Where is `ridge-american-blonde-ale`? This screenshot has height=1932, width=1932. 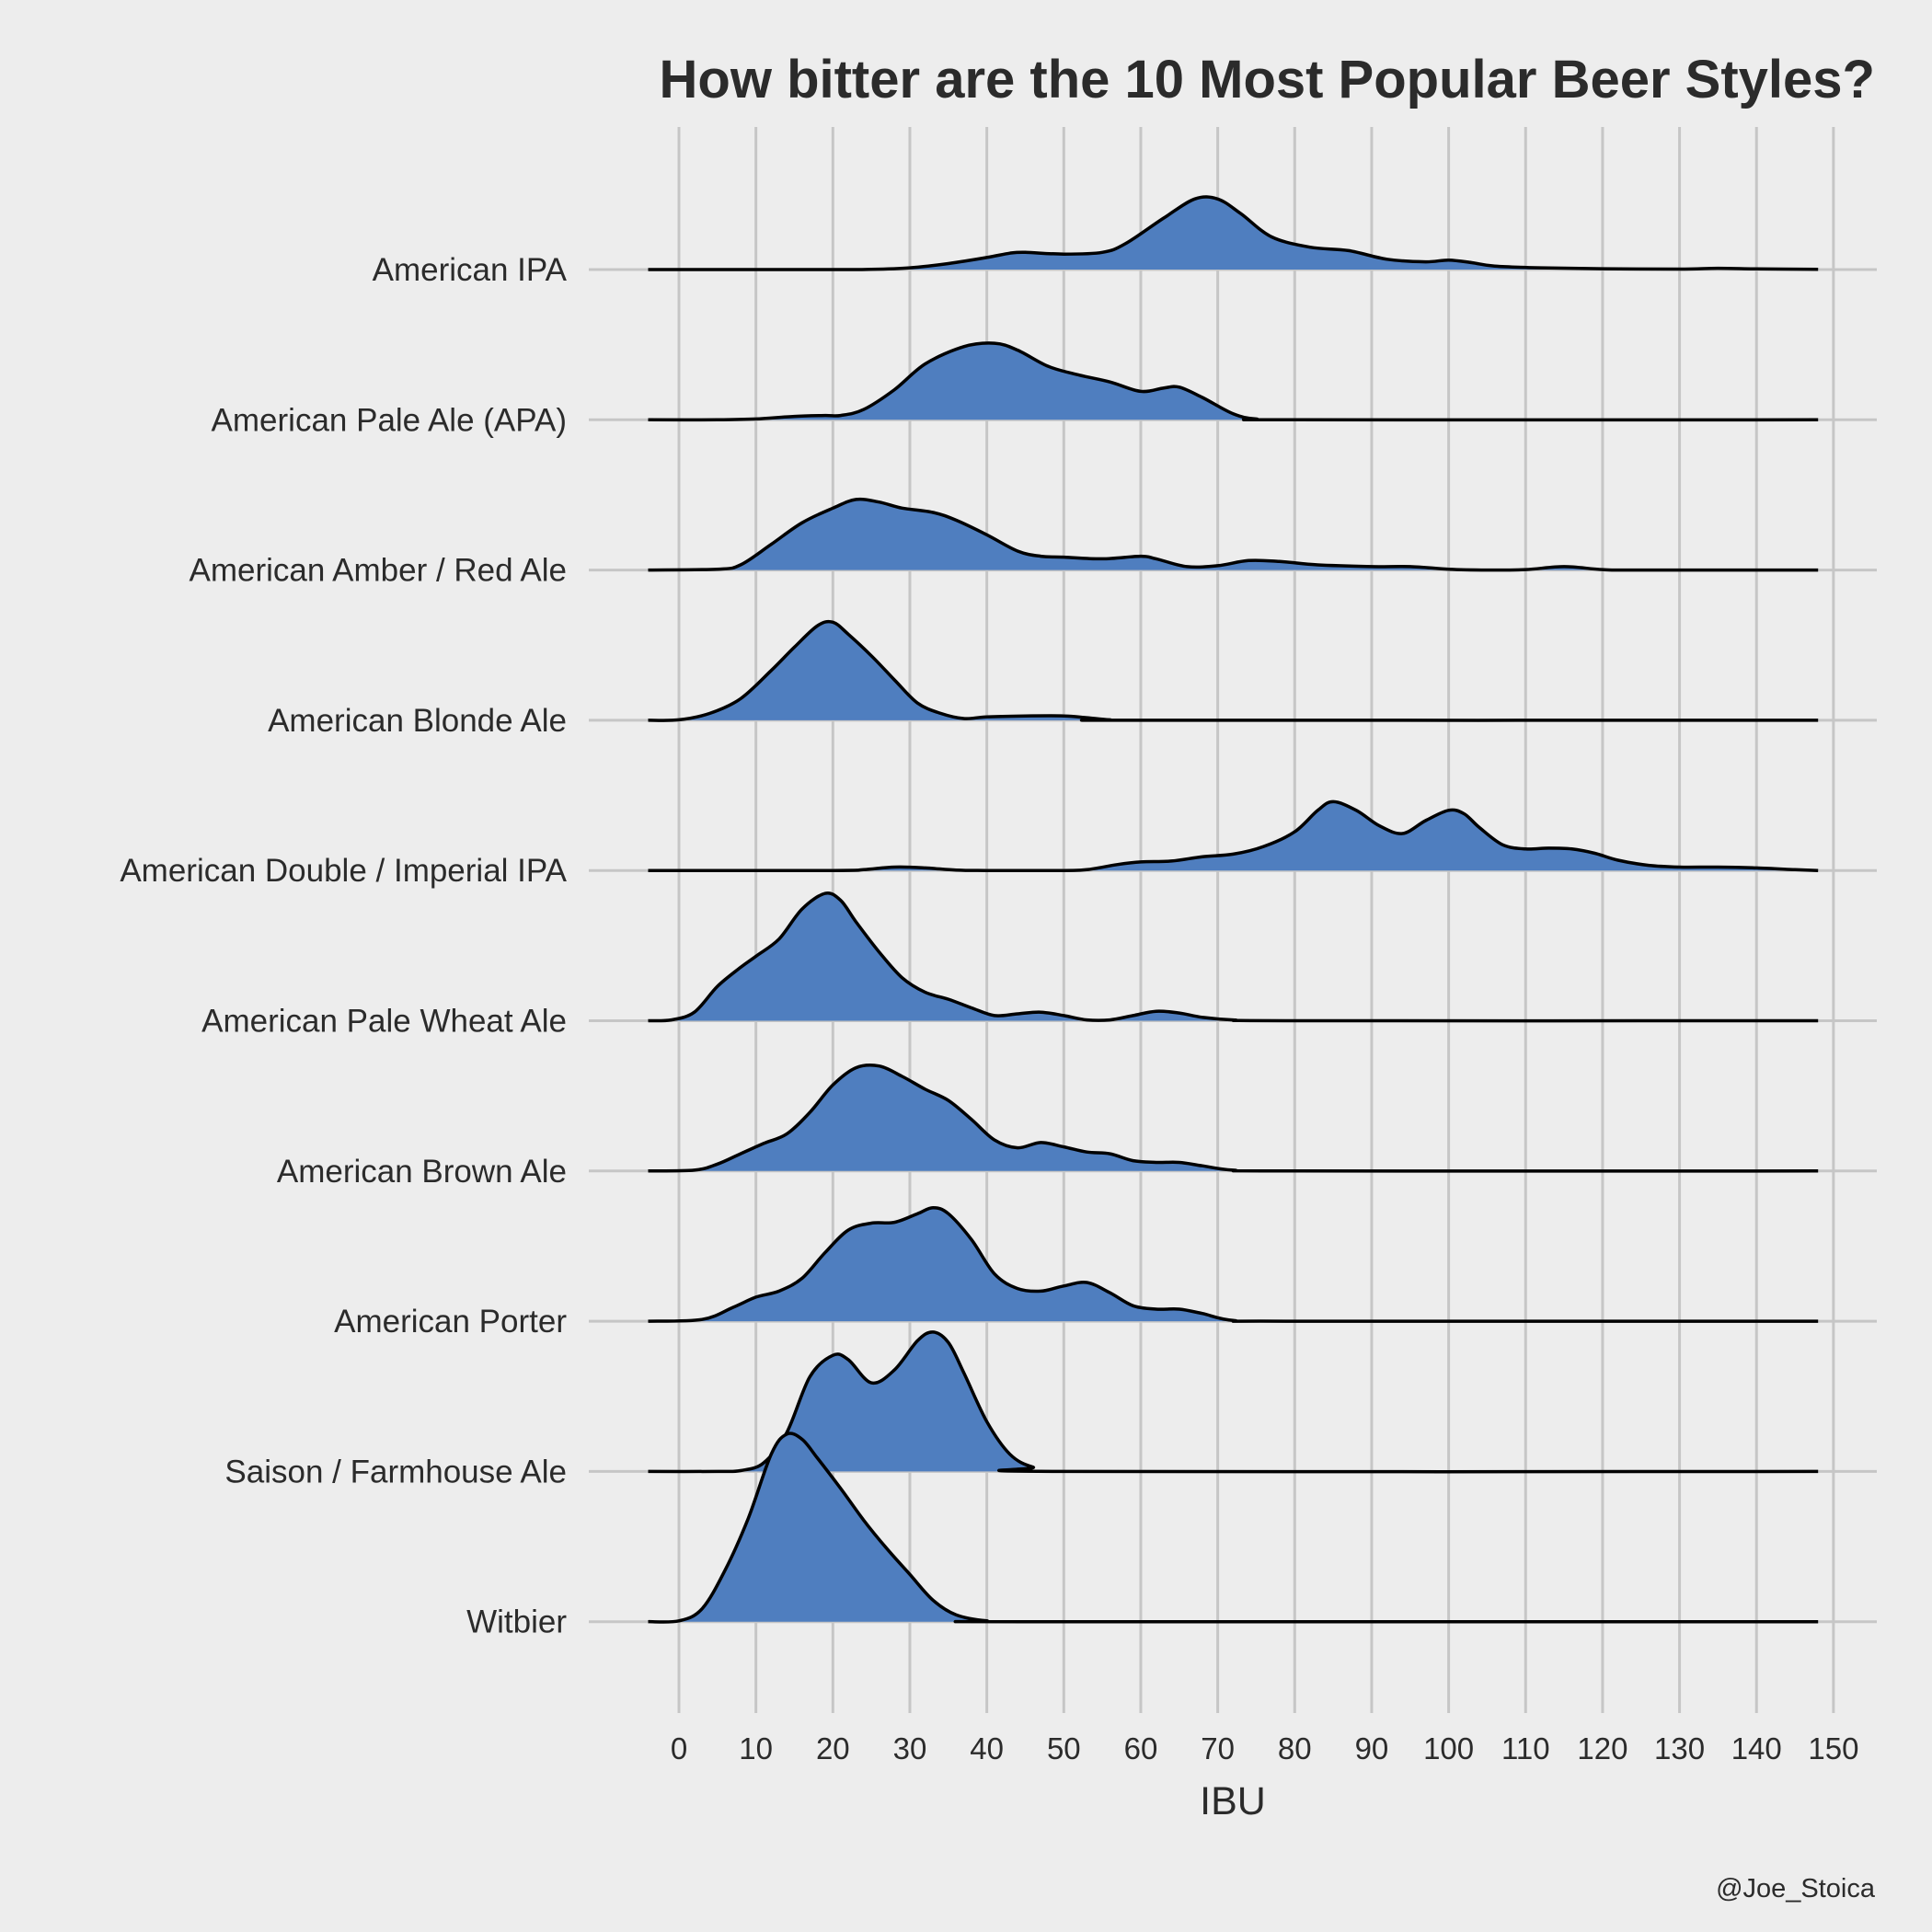
ridge-american-blonde-ale is located at coordinates (1233, 670).